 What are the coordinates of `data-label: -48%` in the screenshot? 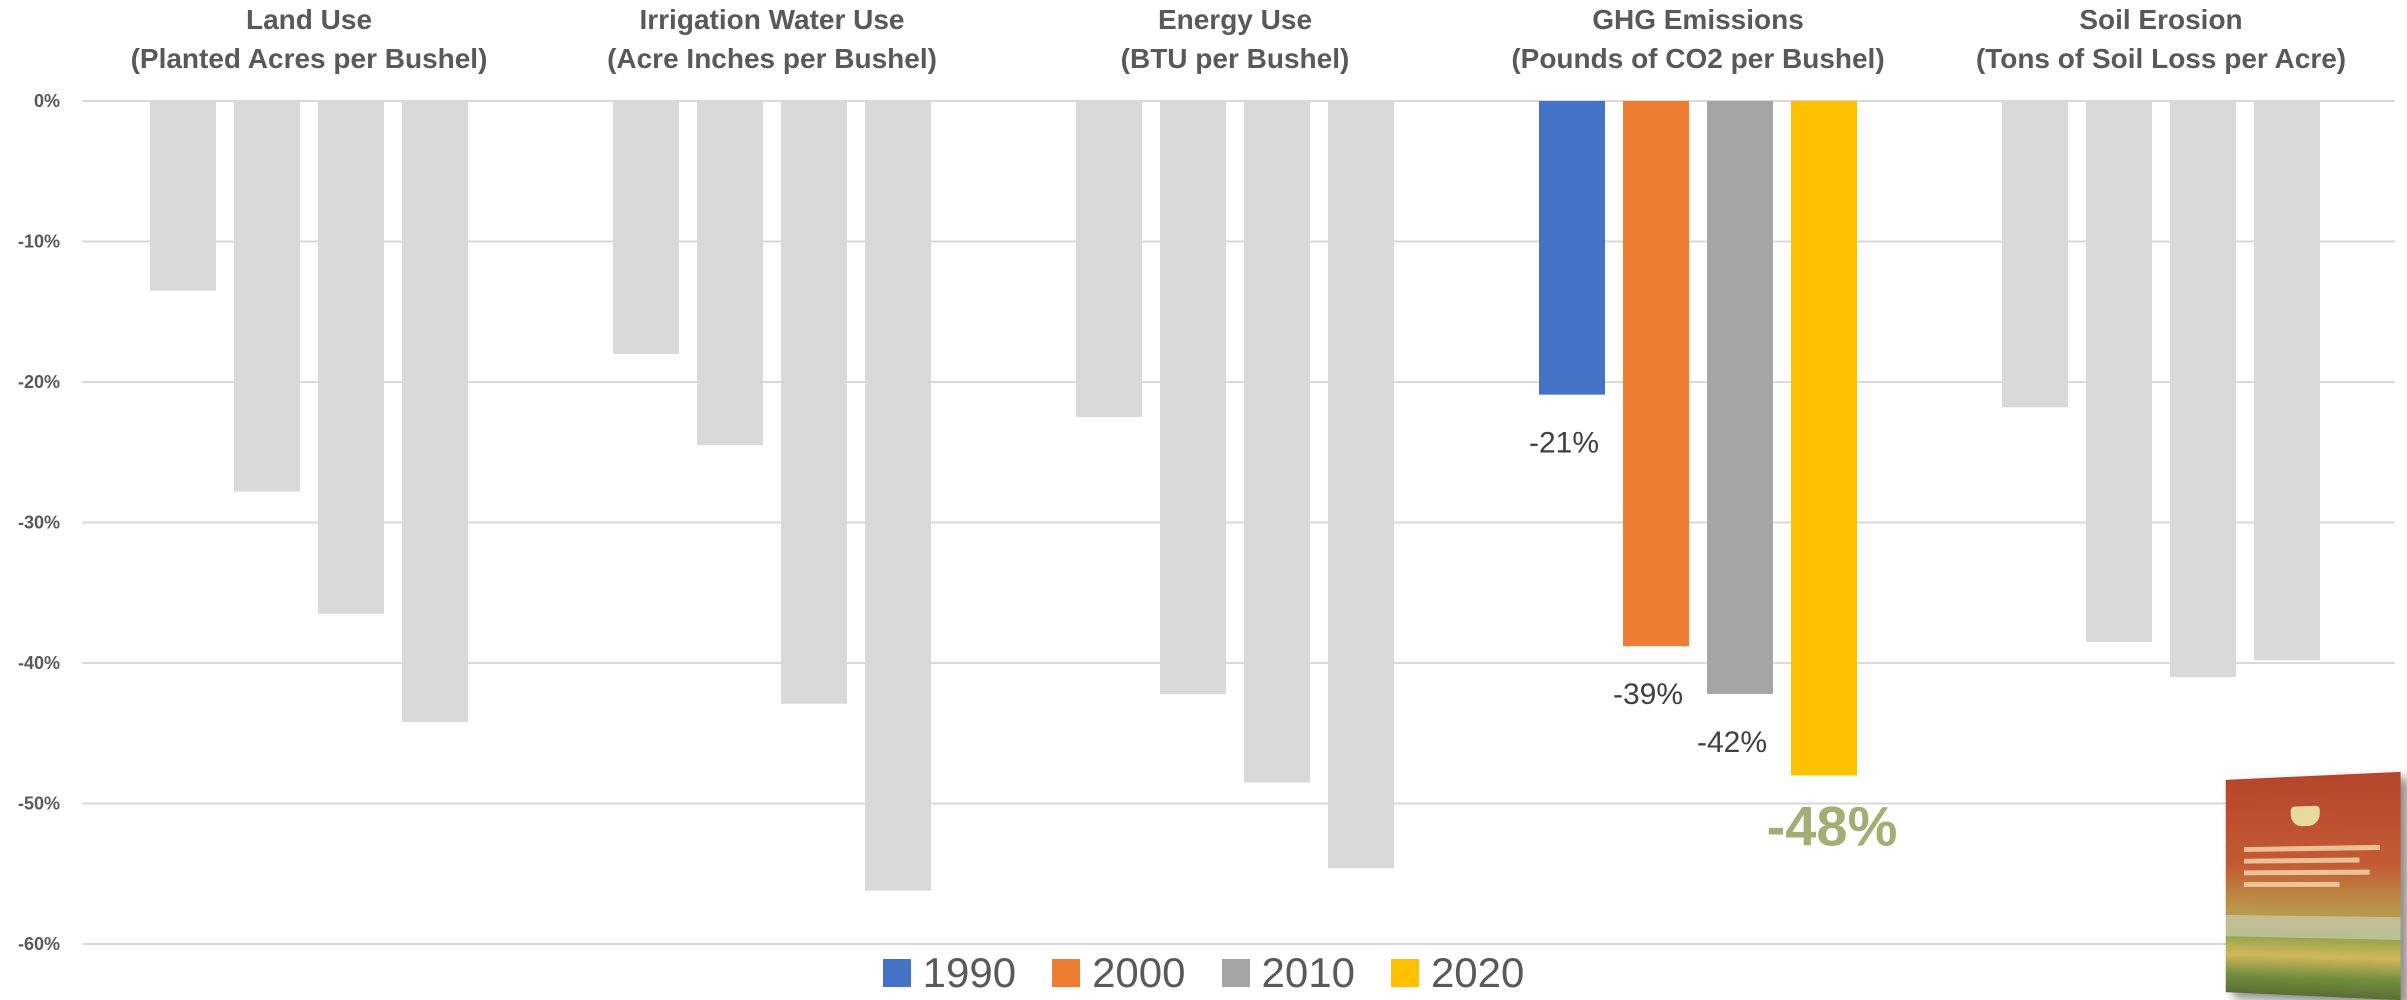 It's located at (1832, 825).